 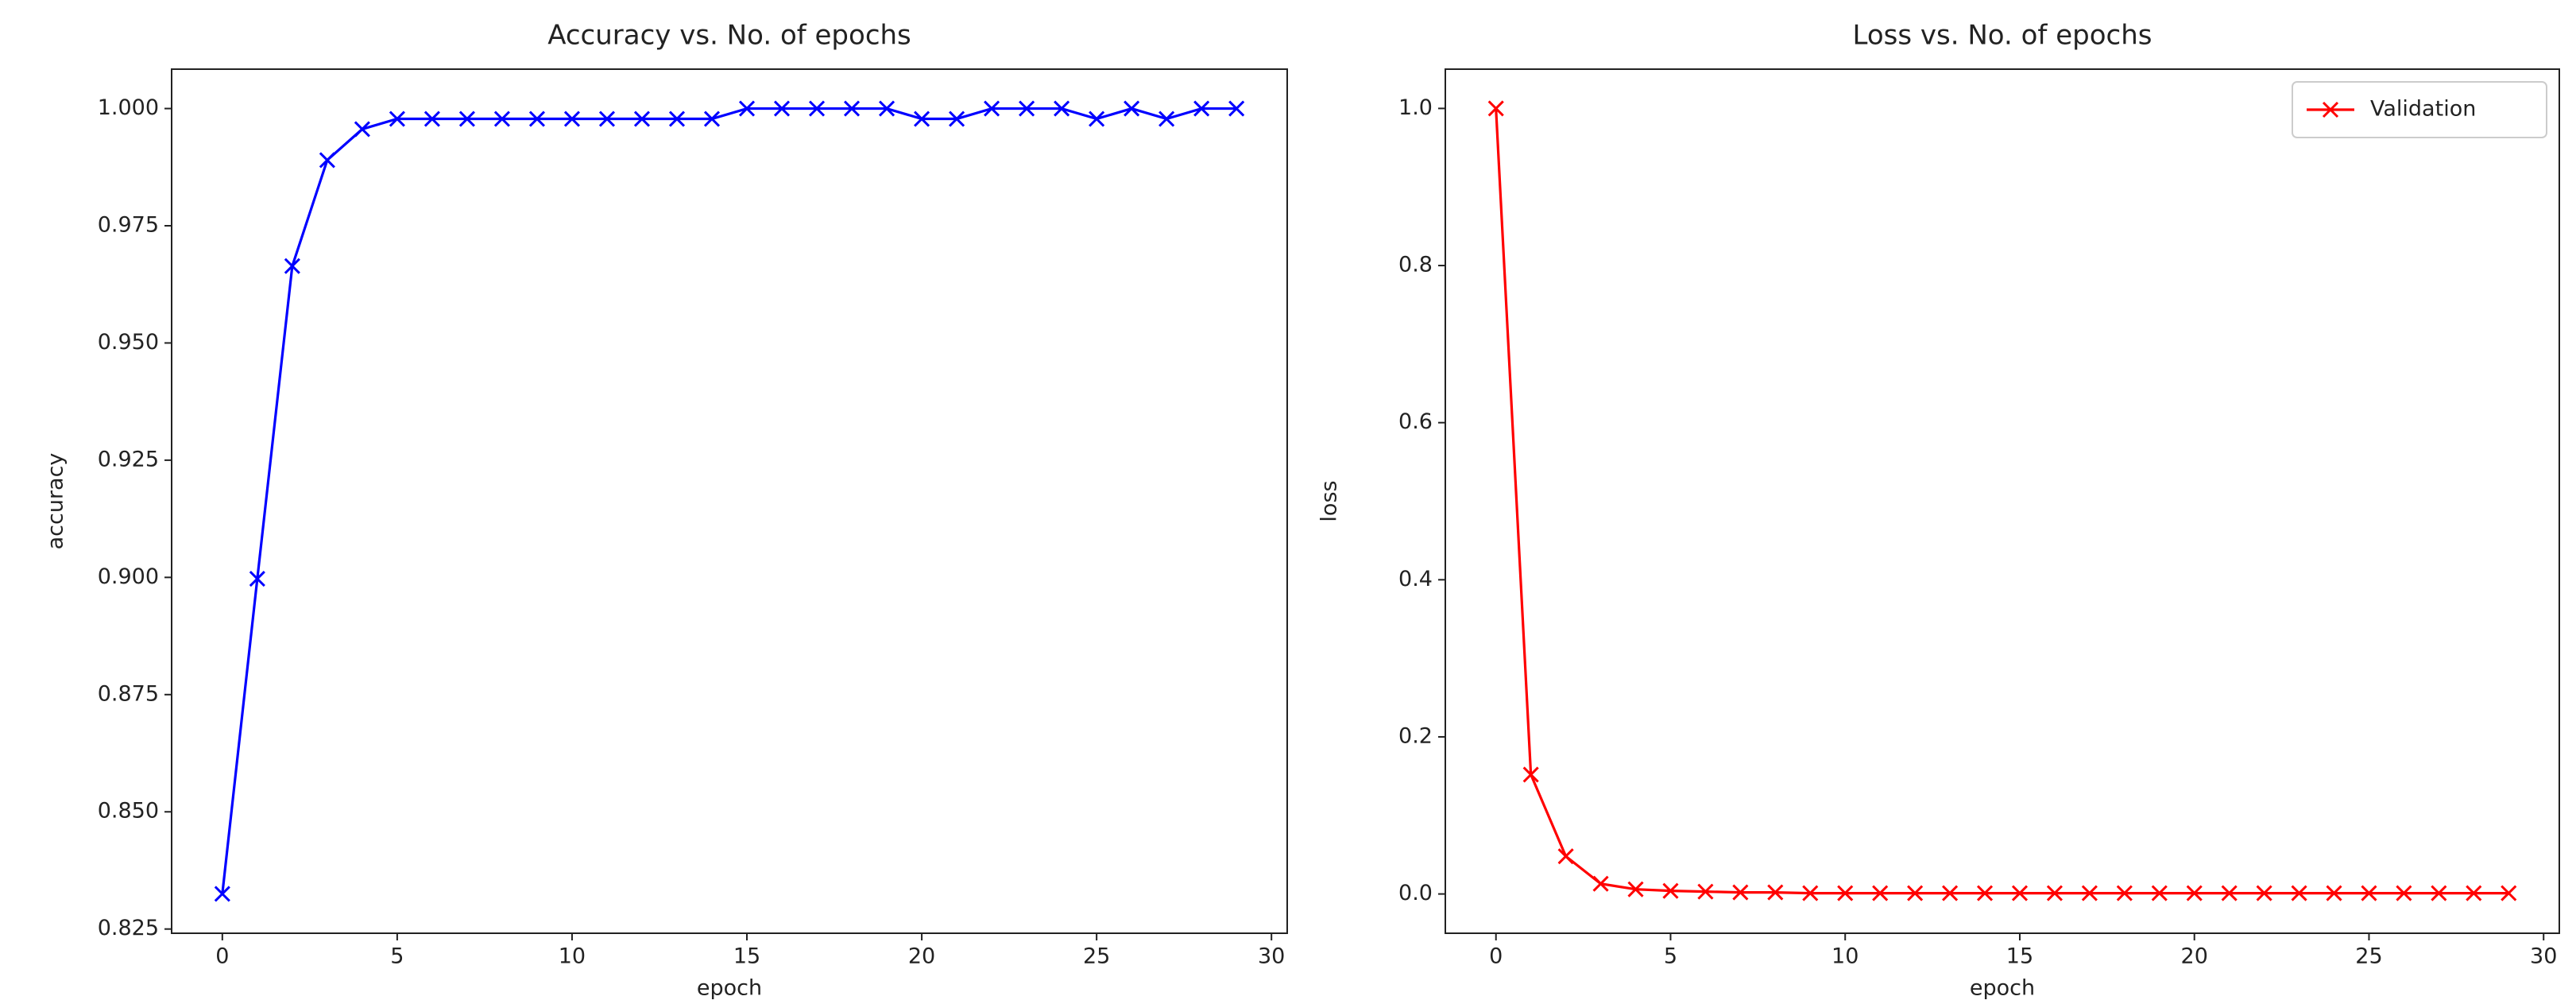 I want to click on legend-box, so click(x=2419, y=109).